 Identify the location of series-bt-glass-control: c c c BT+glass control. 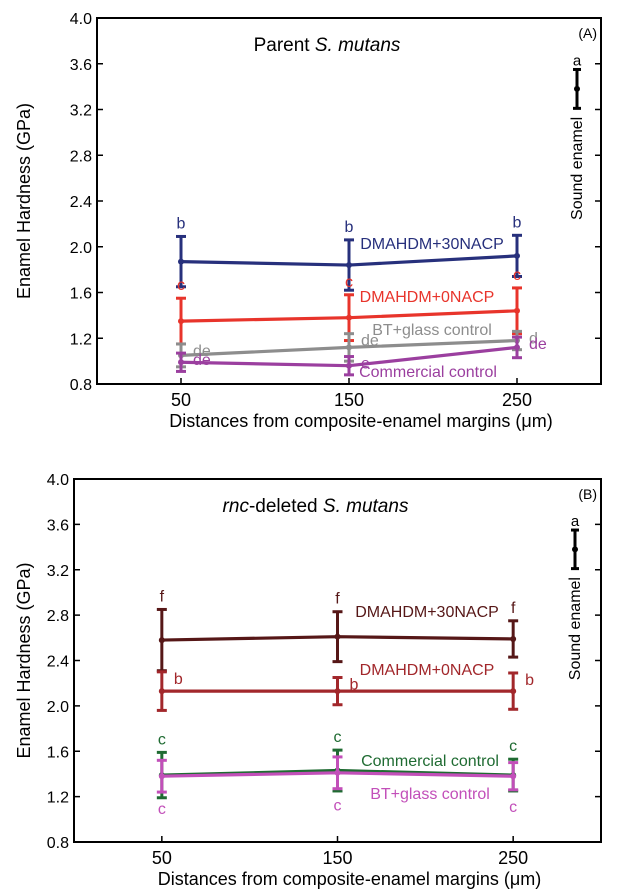
(337, 786).